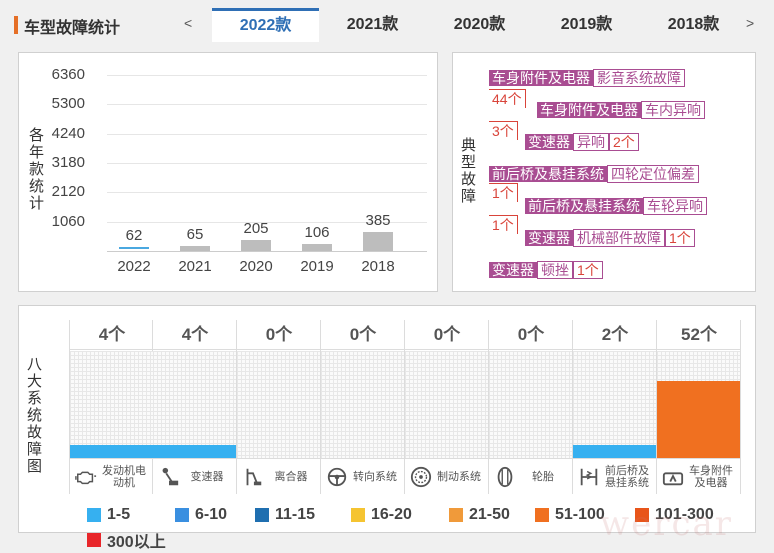  What do you see at coordinates (699, 476) in the screenshot?
I see `system-7-button: 车身附件及电器` at bounding box center [699, 476].